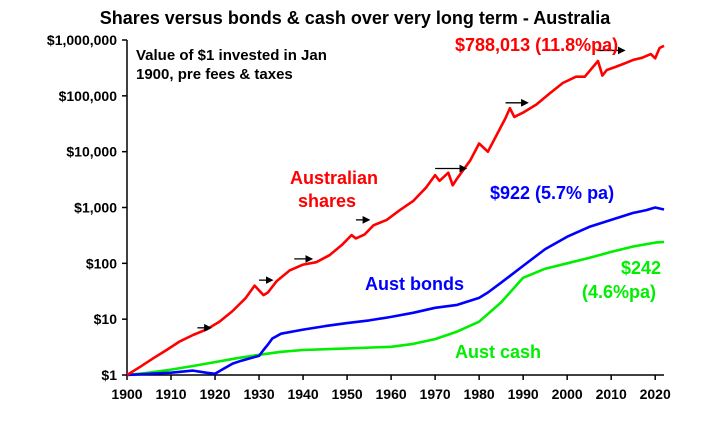 Image resolution: width=710 pixels, height=424 pixels. Describe the element at coordinates (109, 375) in the screenshot. I see `y-tick-label: $1` at that location.